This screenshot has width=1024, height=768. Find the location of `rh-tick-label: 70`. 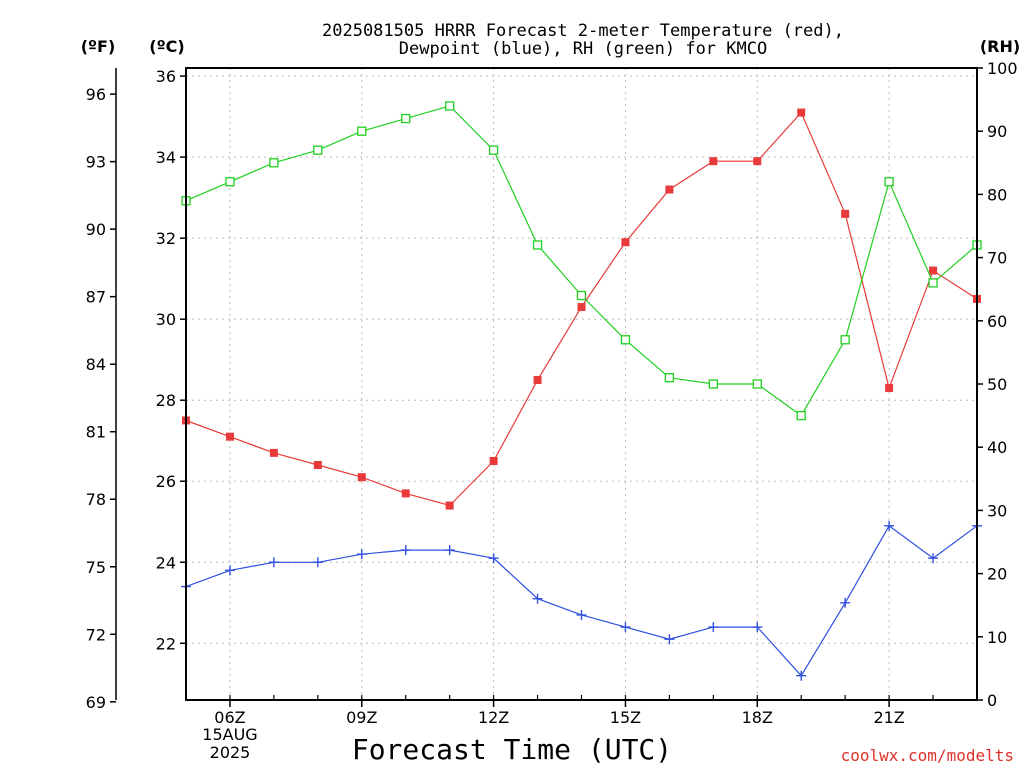

rh-tick-label: 70 is located at coordinates (997, 258).